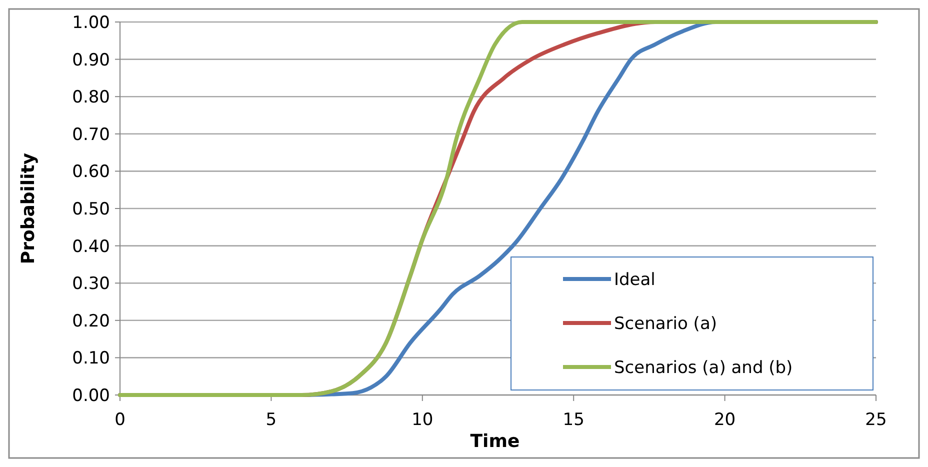  I want to click on y-tick-label: 0.60, so click(91, 172).